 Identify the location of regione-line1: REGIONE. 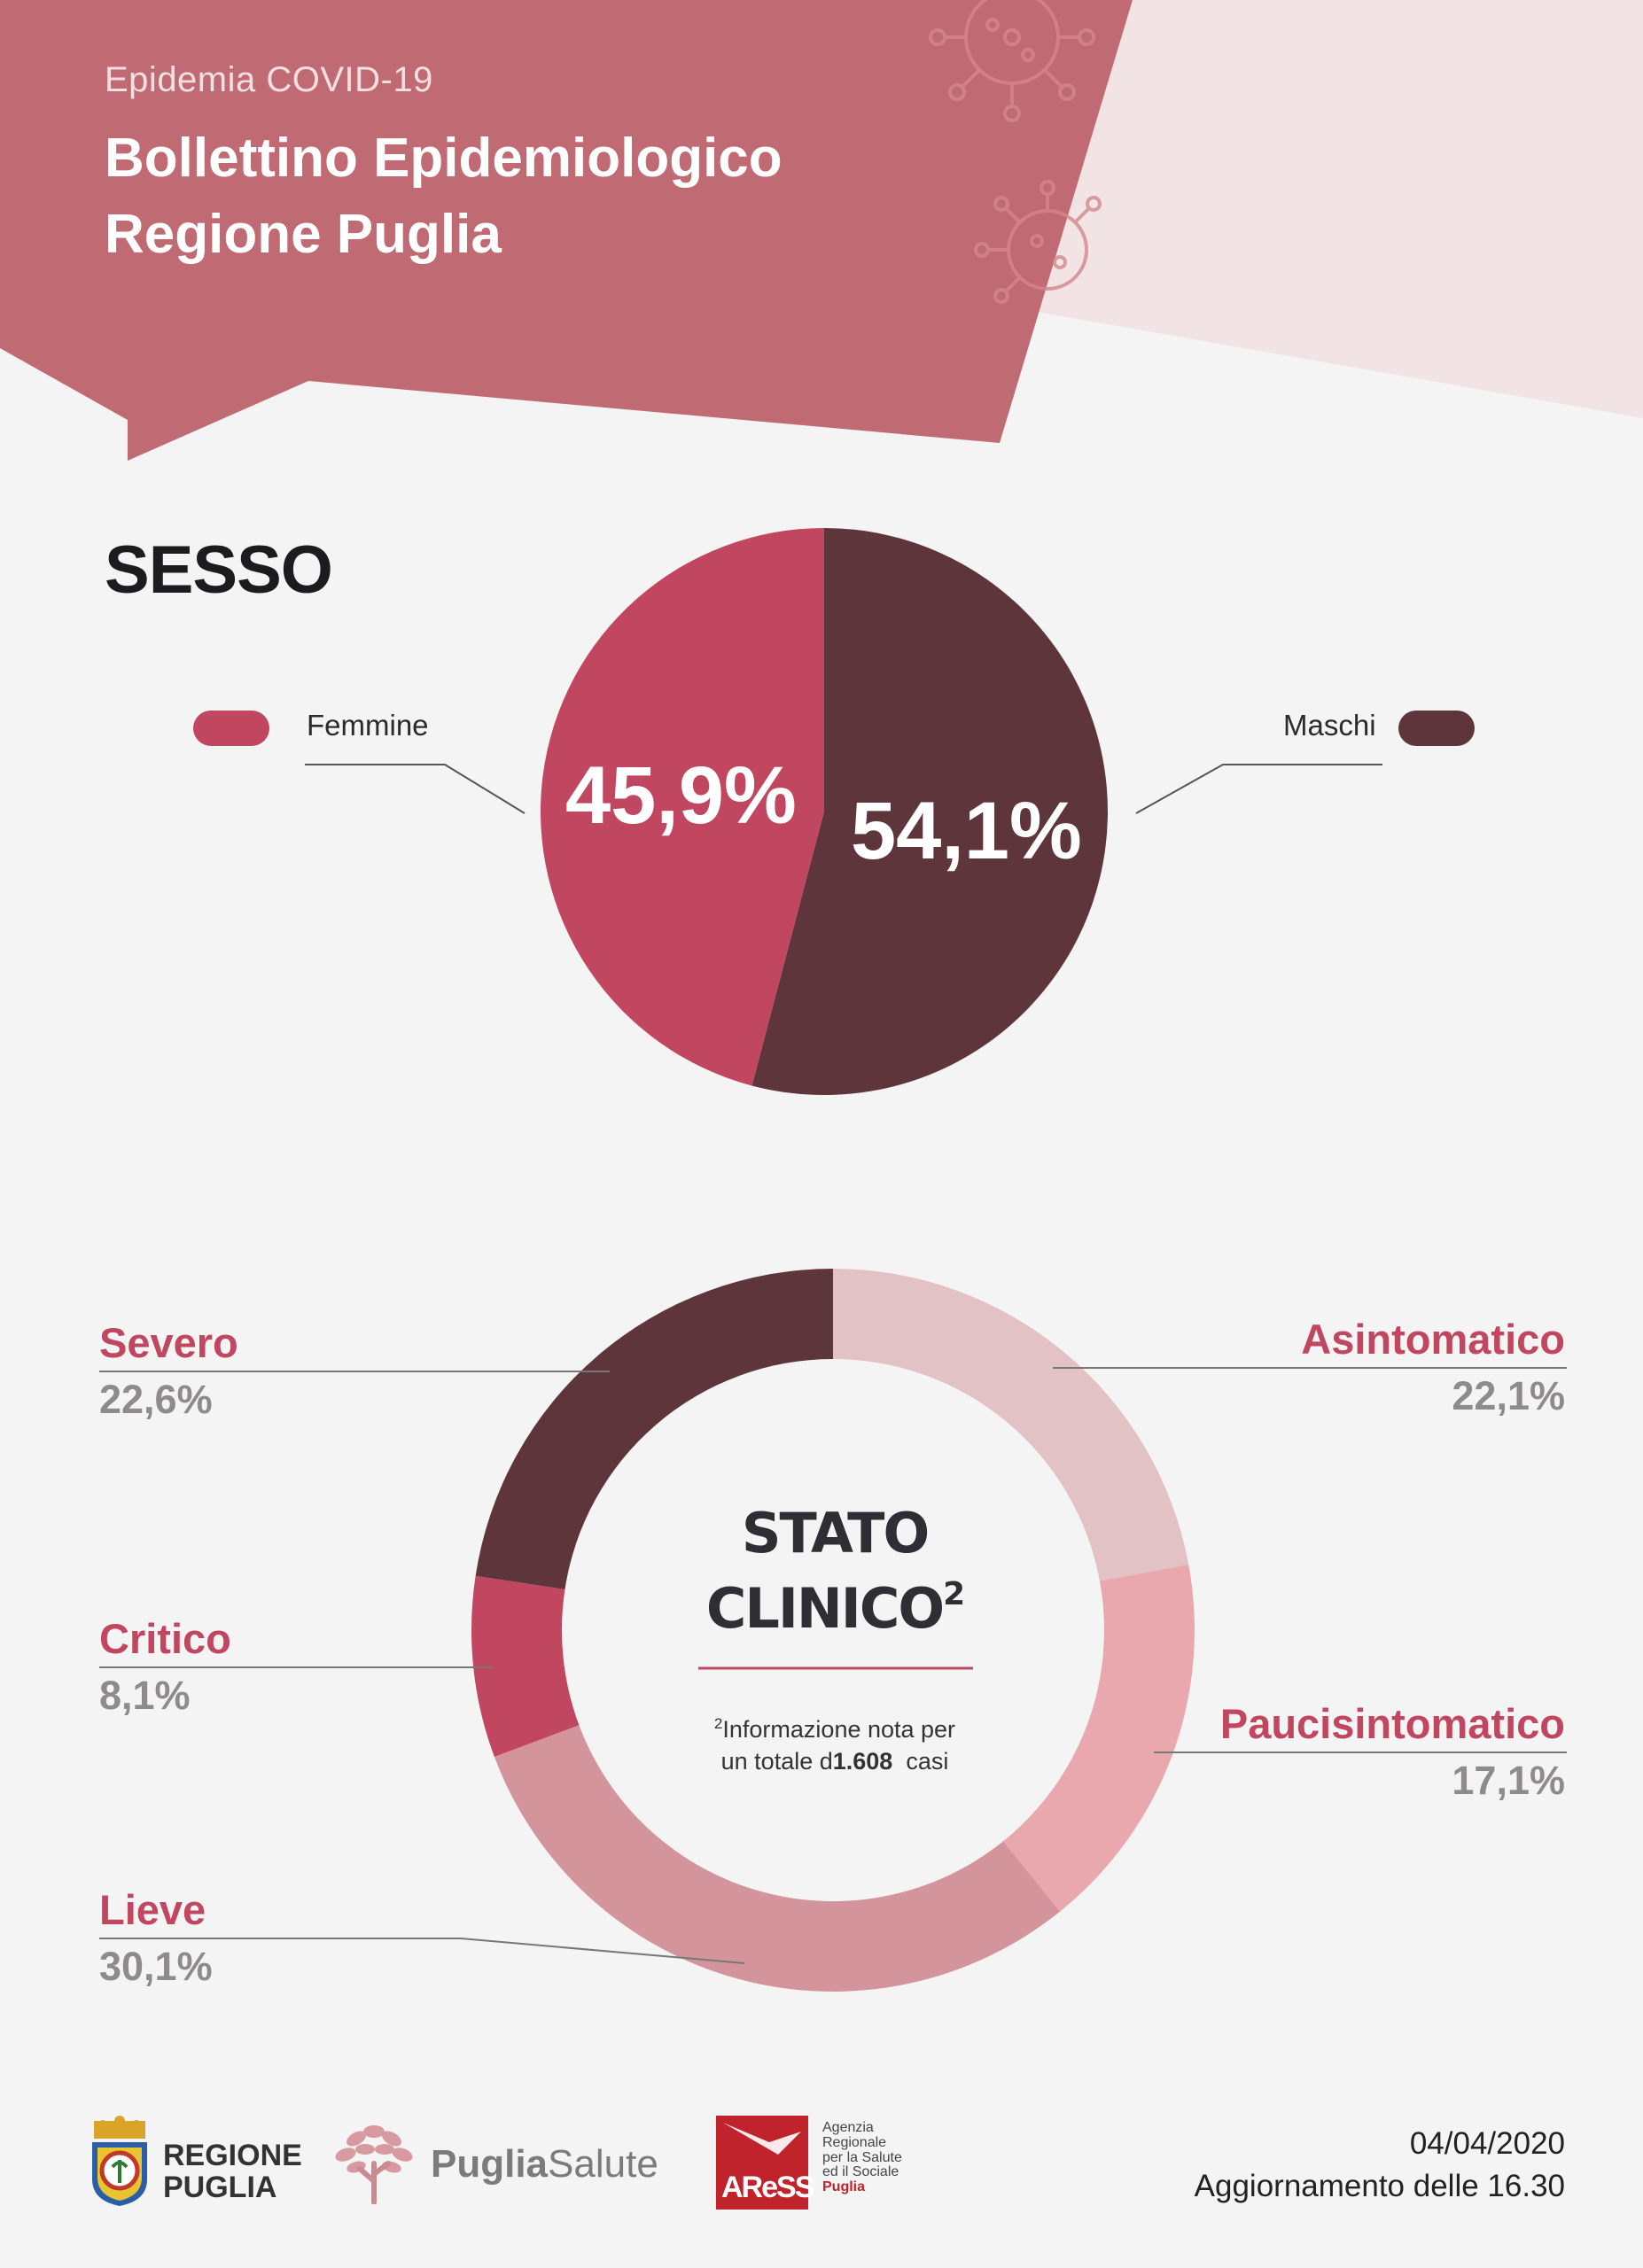
(232, 2155).